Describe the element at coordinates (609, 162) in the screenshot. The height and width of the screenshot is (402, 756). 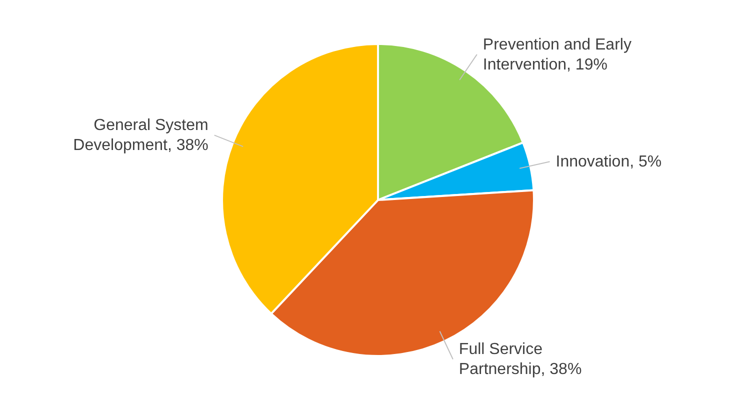
I see `slice-label: Innovation, 5%` at that location.